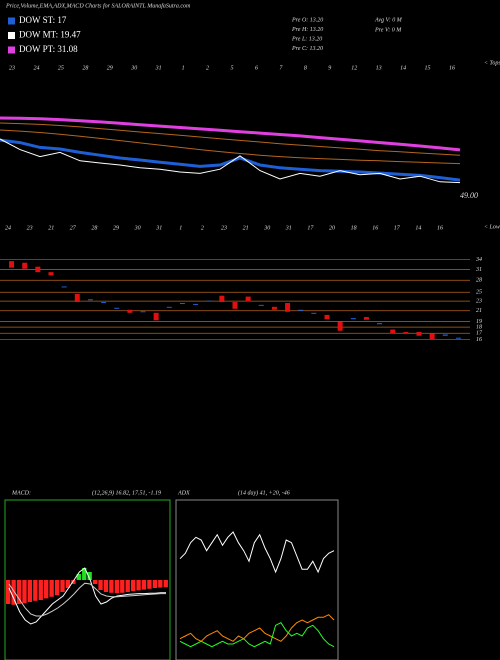 This screenshot has height=660, width=500. I want to click on legend-swatch, so click(11, 50).